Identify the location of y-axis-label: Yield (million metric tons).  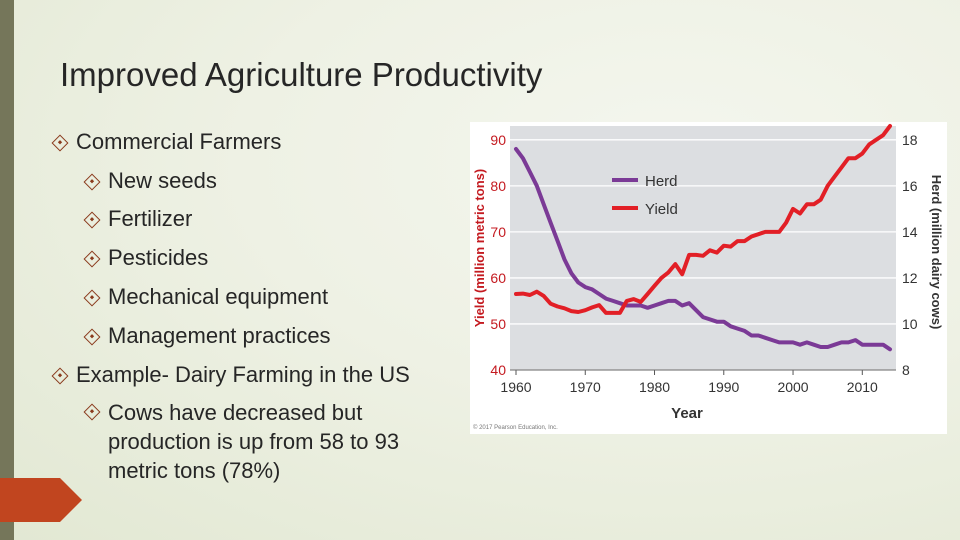
(479, 248).